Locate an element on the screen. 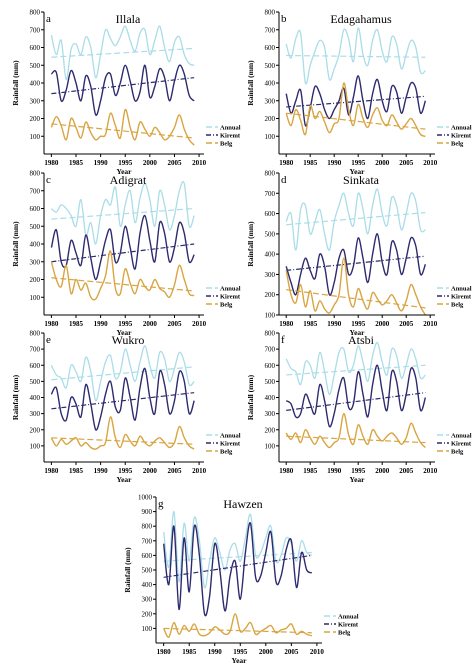  trend-line-kiremt is located at coordinates (356, 401).